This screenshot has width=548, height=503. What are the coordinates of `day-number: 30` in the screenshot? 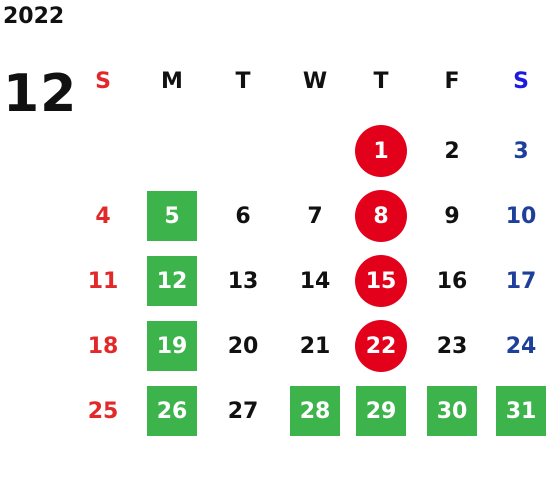 It's located at (452, 411).